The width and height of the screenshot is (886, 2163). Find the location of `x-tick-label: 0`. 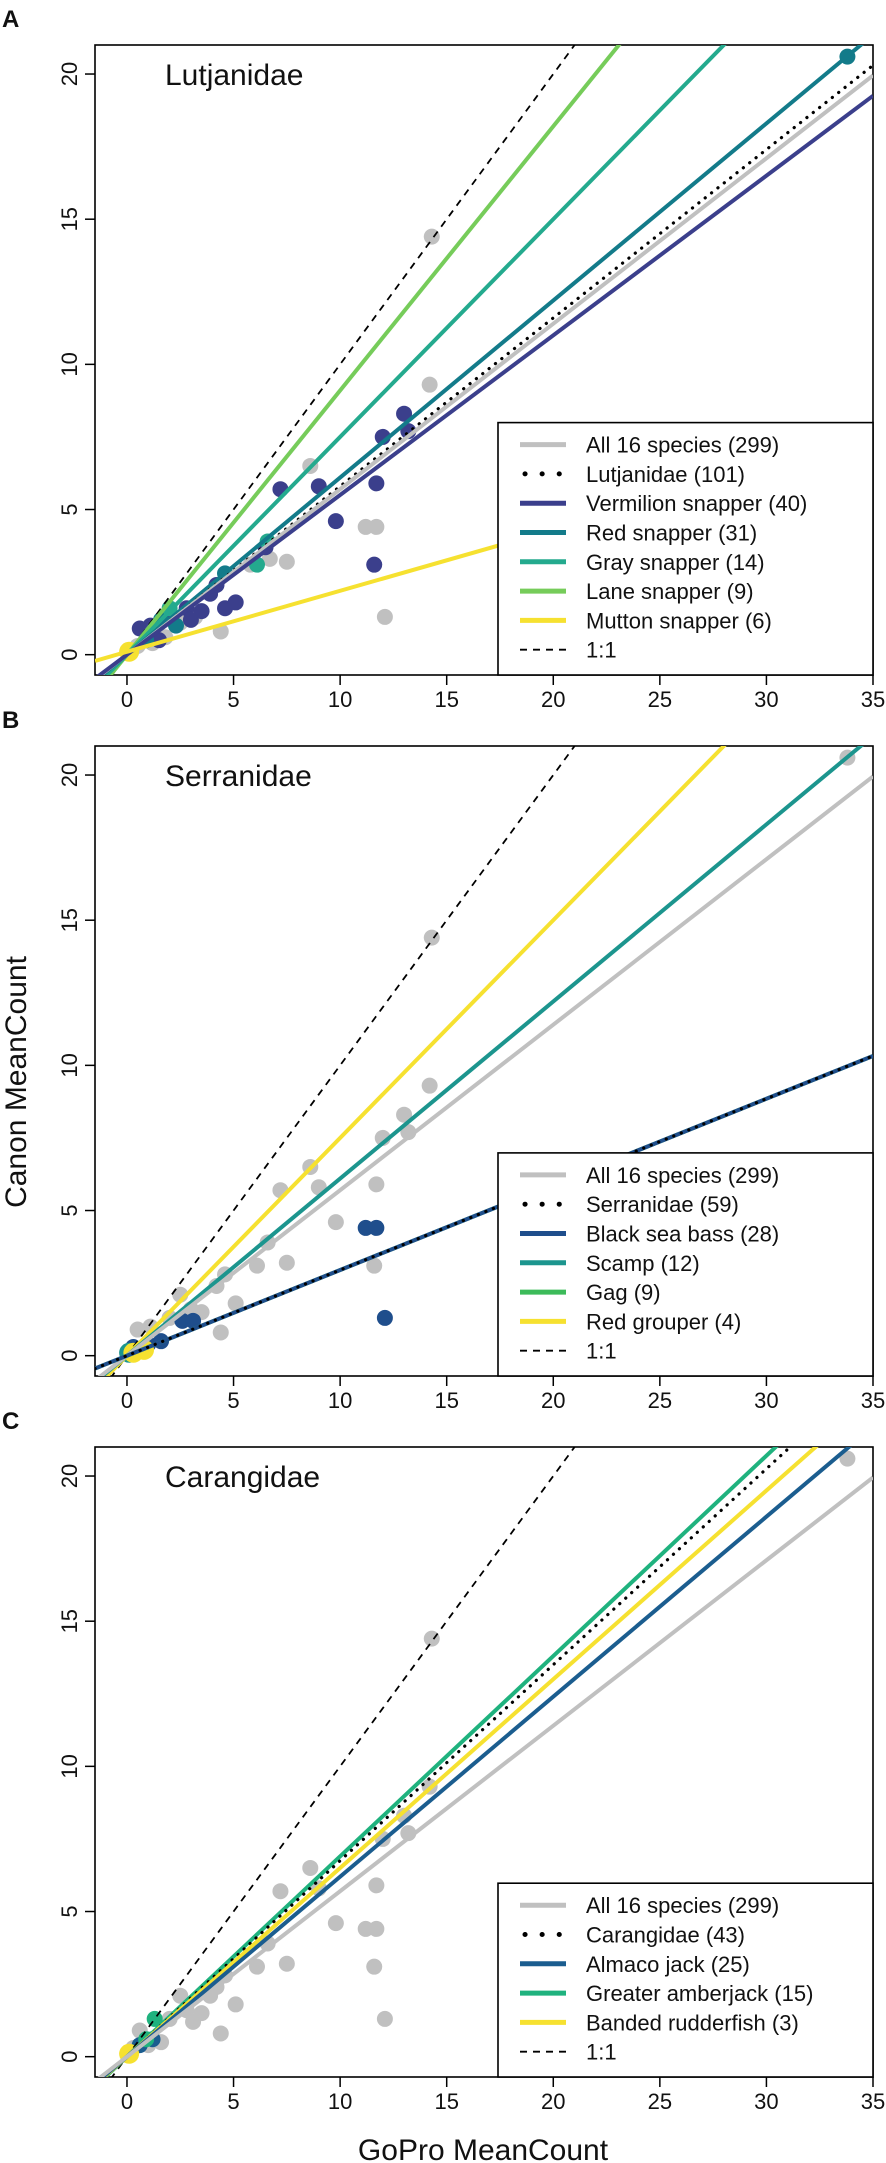

x-tick-label: 0 is located at coordinates (127, 699).